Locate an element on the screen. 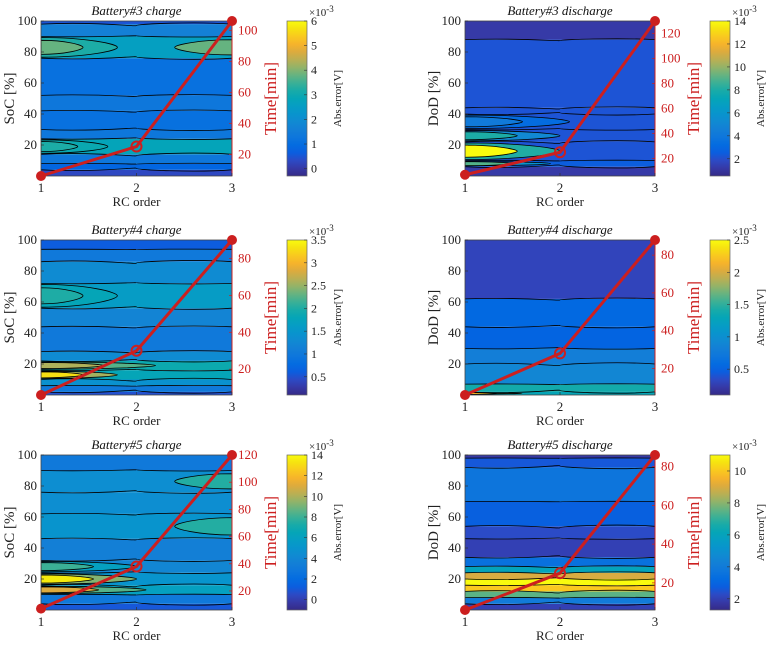 The image size is (767, 645). y-right-tick-label: 40 is located at coordinates (244, 122).